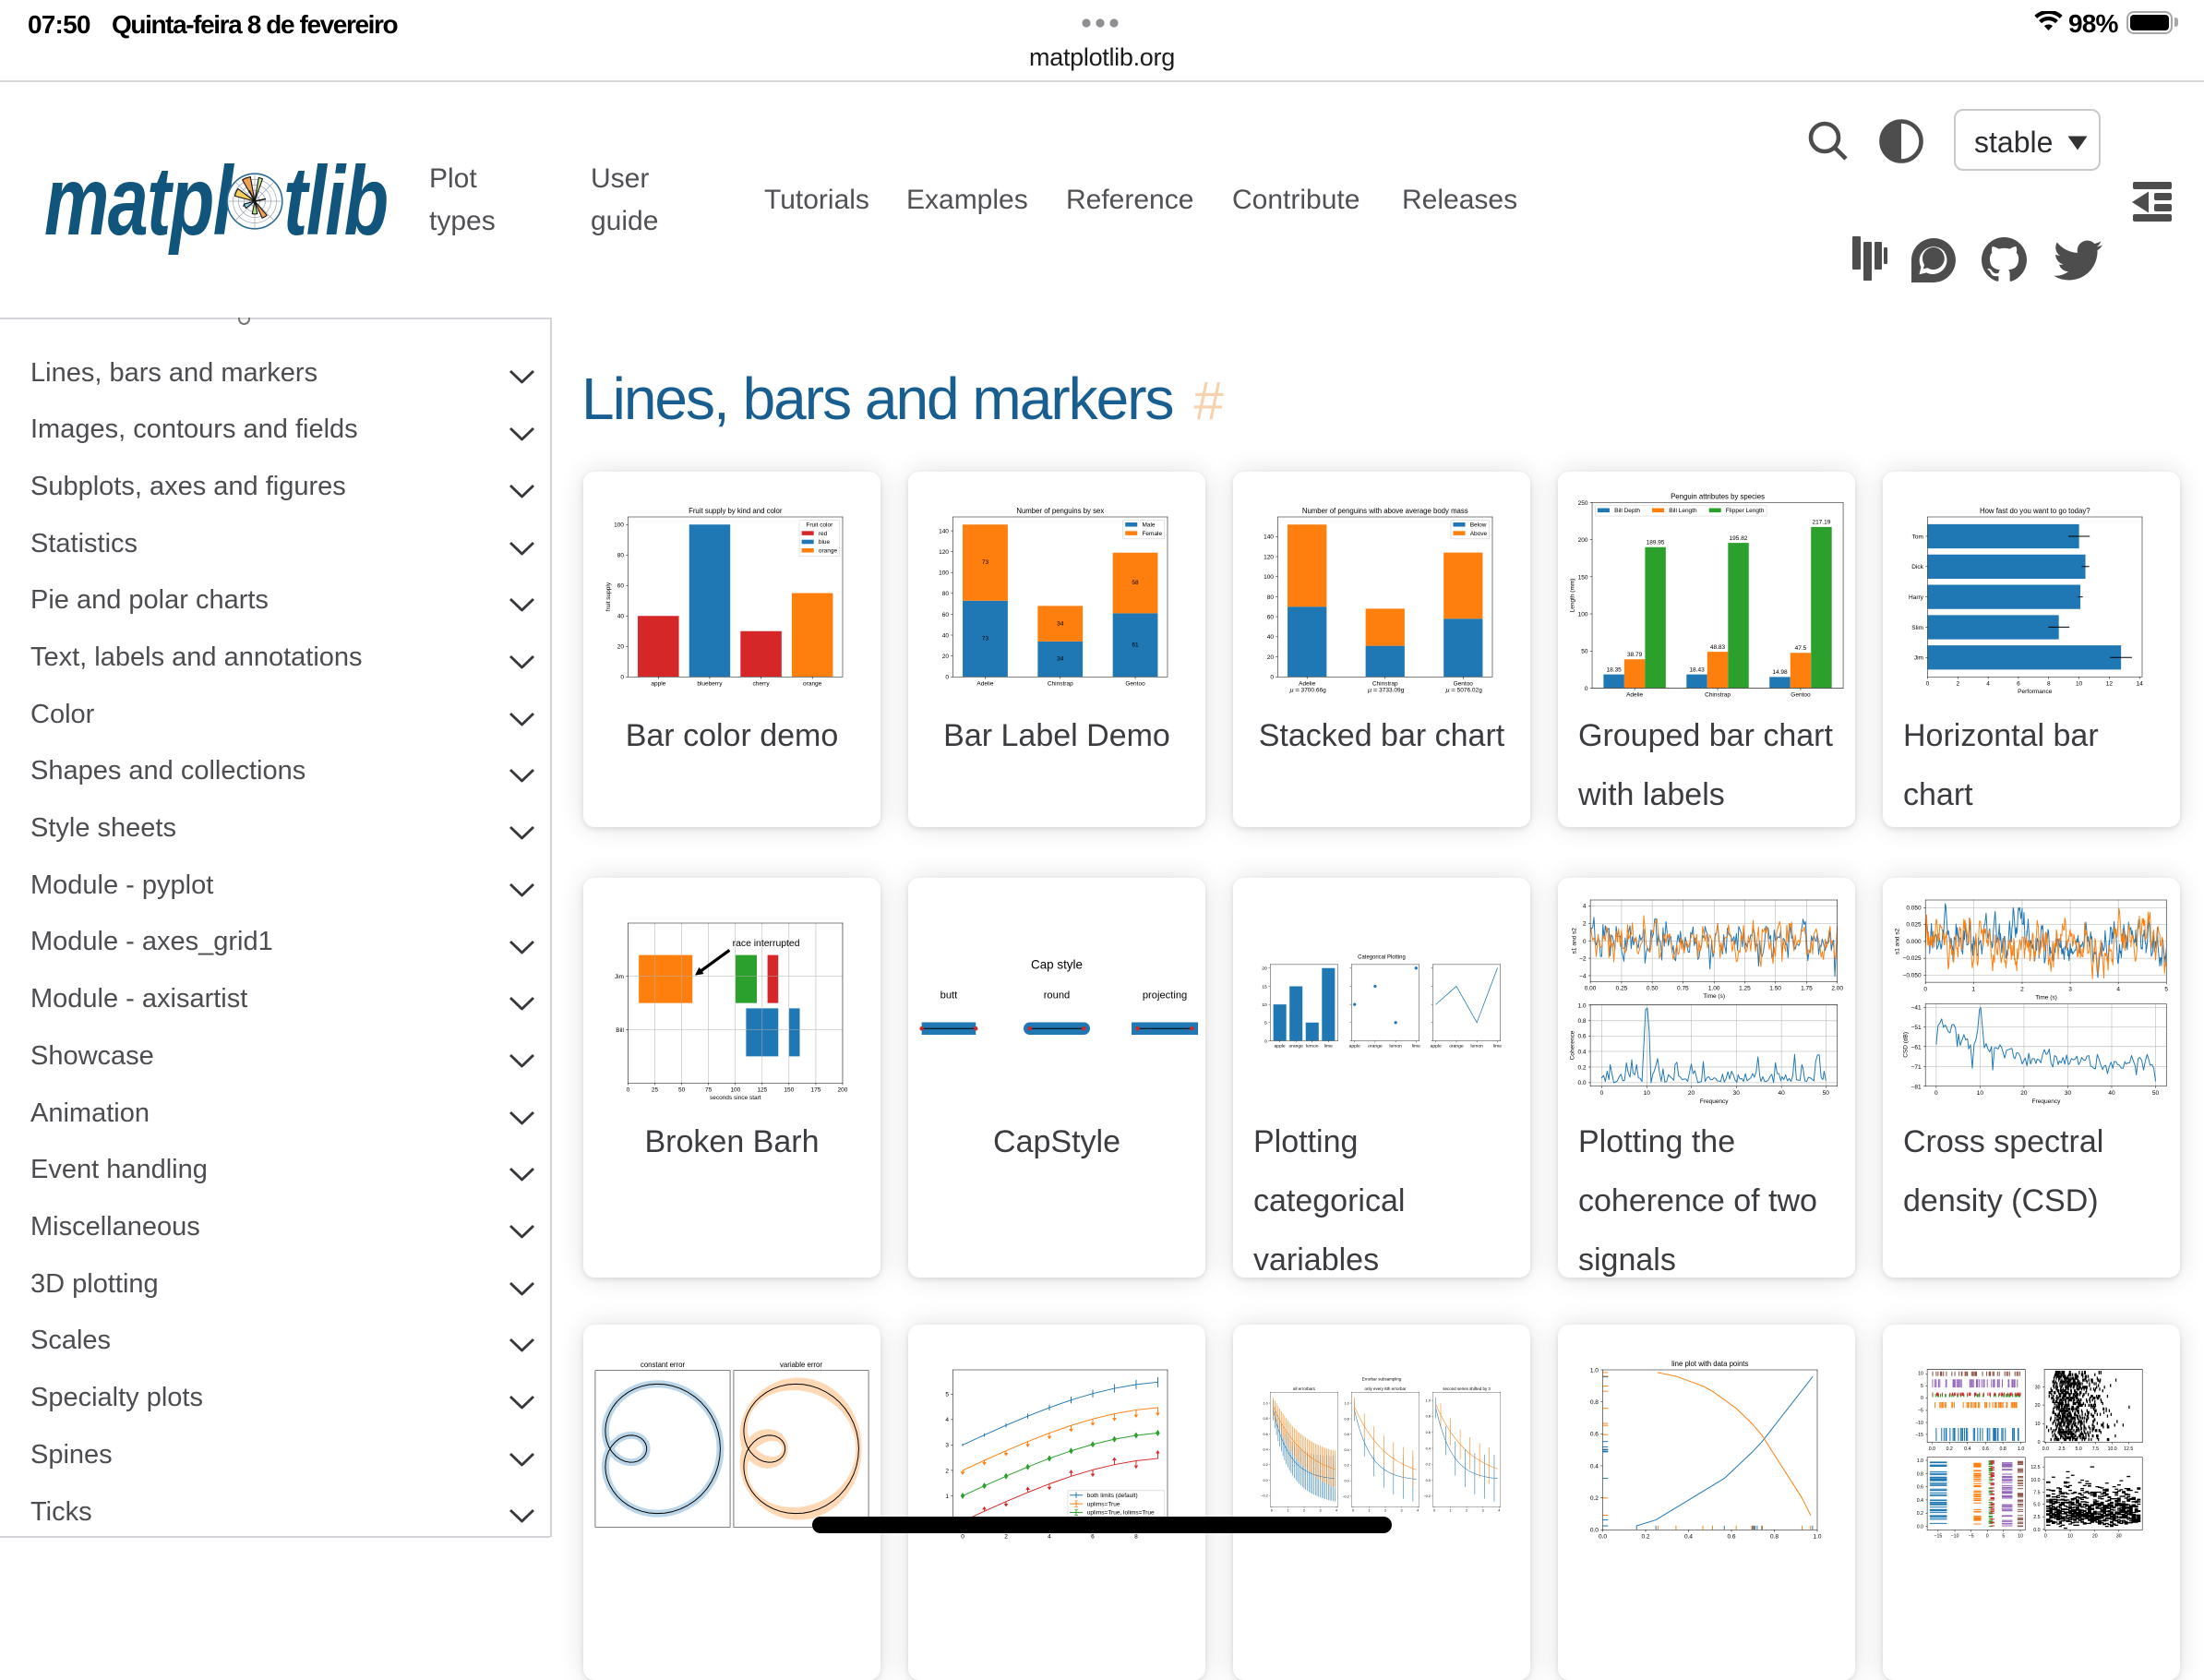 Image resolution: width=2204 pixels, height=1680 pixels. What do you see at coordinates (1575, 941) in the screenshot?
I see `svg-text: s1 and s2` at bounding box center [1575, 941].